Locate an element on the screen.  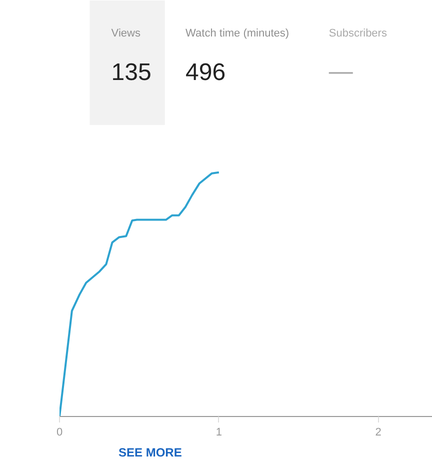
text: 135 is located at coordinates (131, 72).